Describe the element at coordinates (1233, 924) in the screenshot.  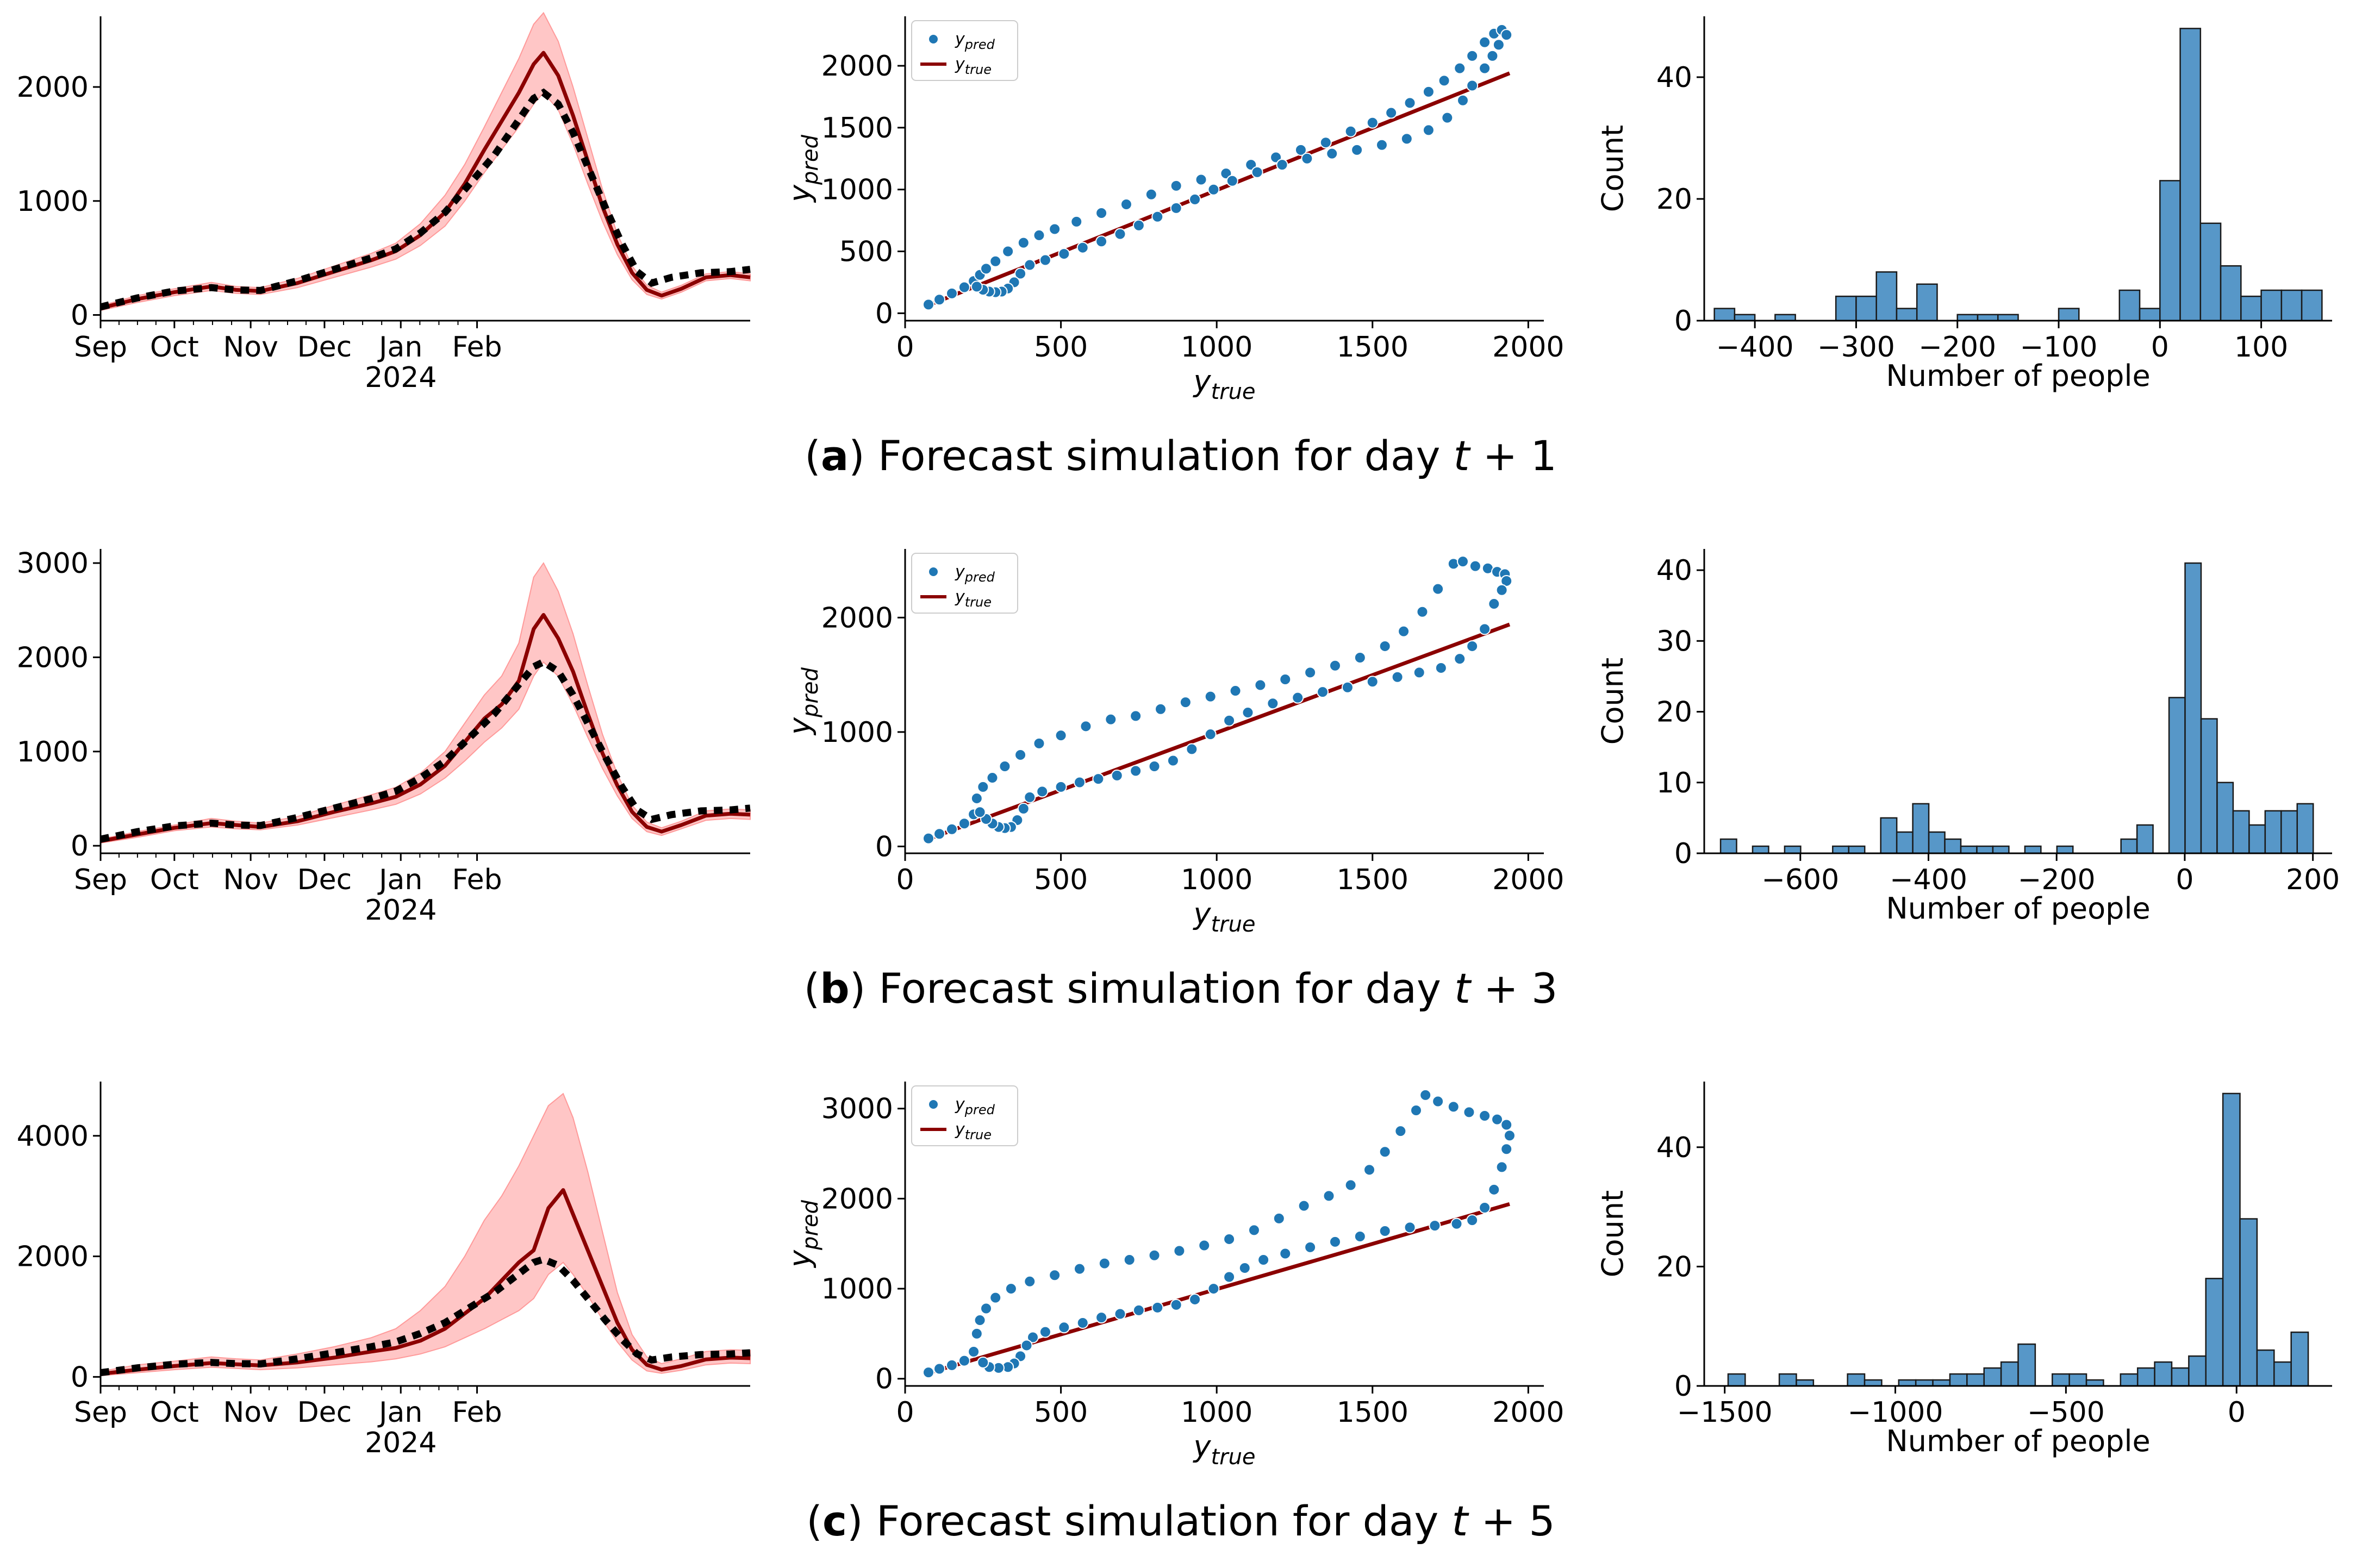
I see `x-axis-label-sub: true` at that location.